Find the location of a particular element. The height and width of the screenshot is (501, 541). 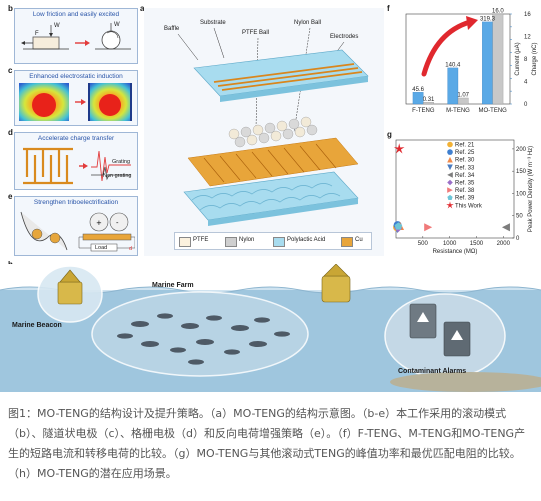

marine-beacon-label: Marine Beacon is located at coordinates (37, 325).